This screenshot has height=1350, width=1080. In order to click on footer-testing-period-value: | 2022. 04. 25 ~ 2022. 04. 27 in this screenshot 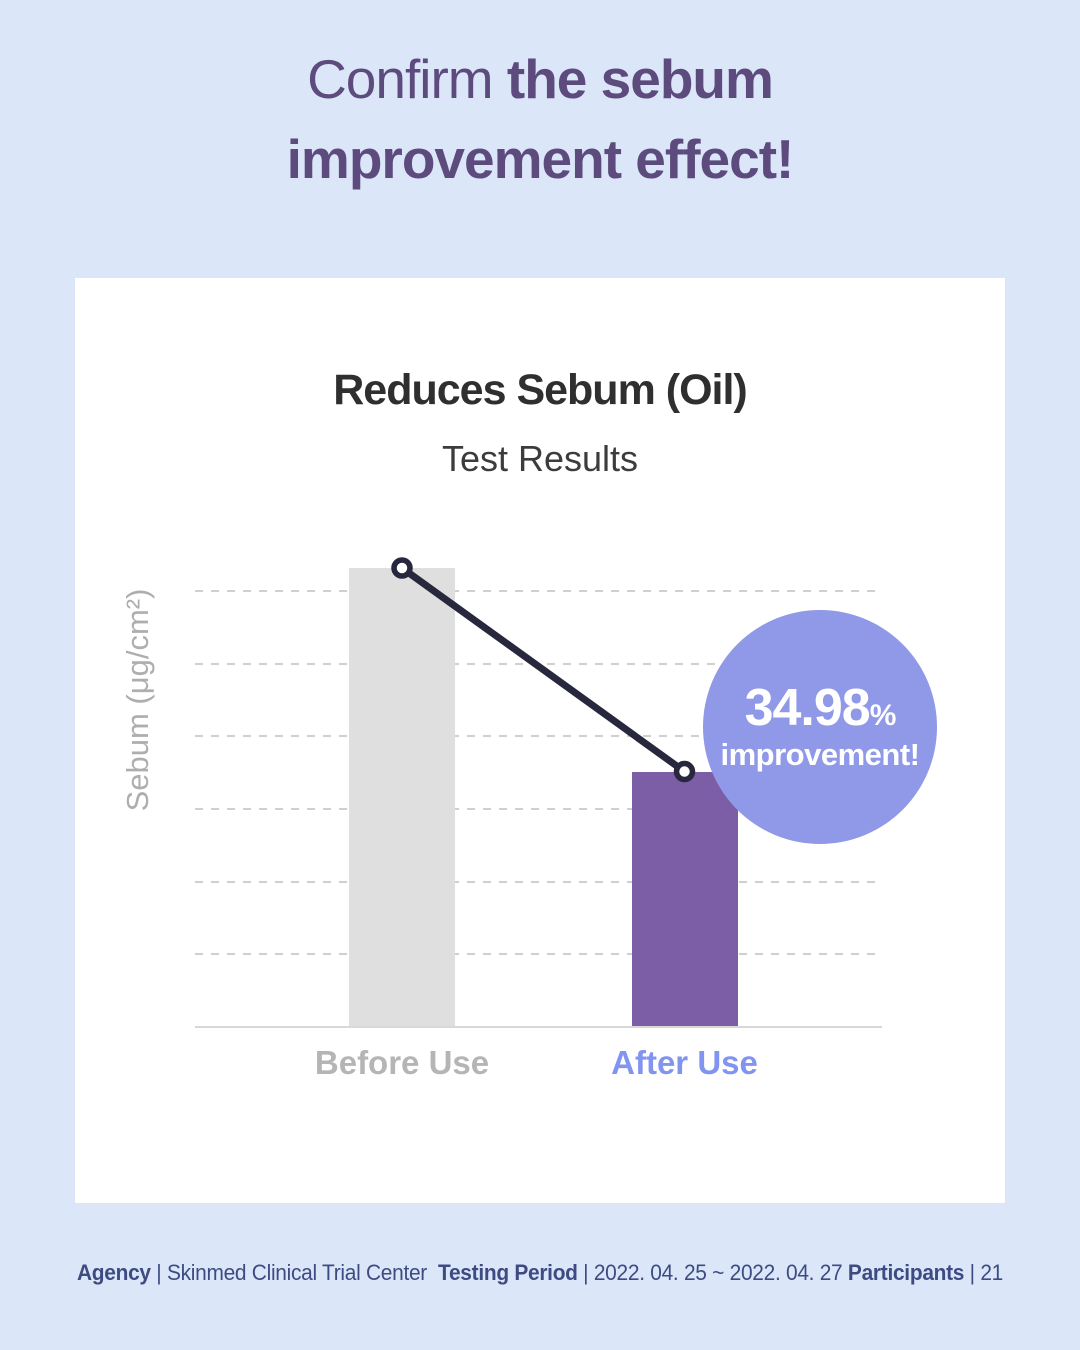, I will do `click(712, 1272)`.